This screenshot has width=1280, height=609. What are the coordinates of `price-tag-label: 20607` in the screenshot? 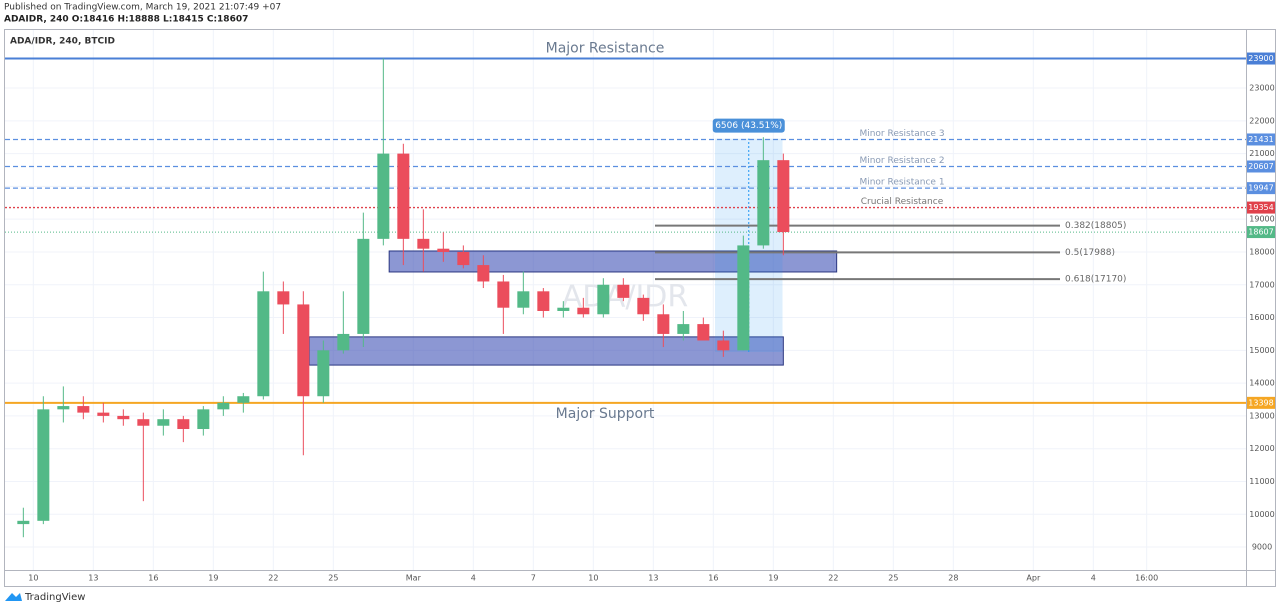 It's located at (1260, 166).